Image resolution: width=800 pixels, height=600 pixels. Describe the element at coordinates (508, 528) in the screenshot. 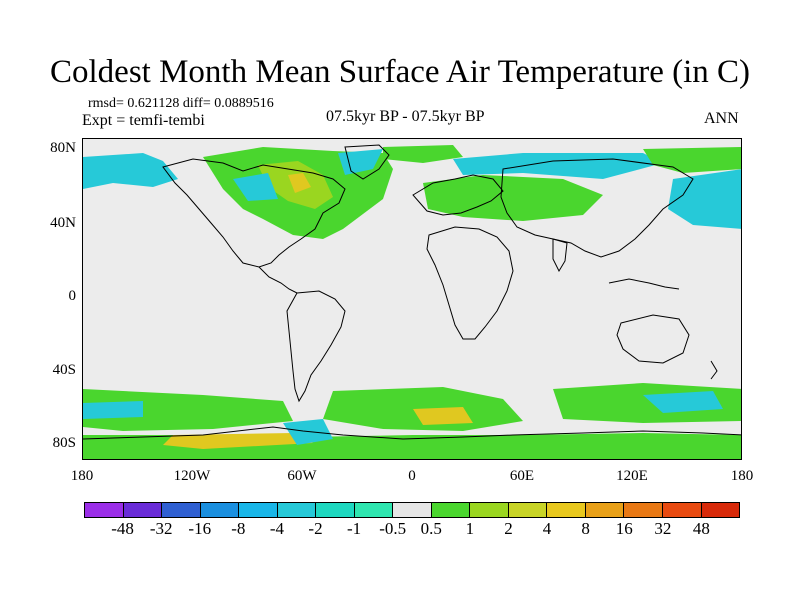

I see `colorbar-label: 2` at that location.